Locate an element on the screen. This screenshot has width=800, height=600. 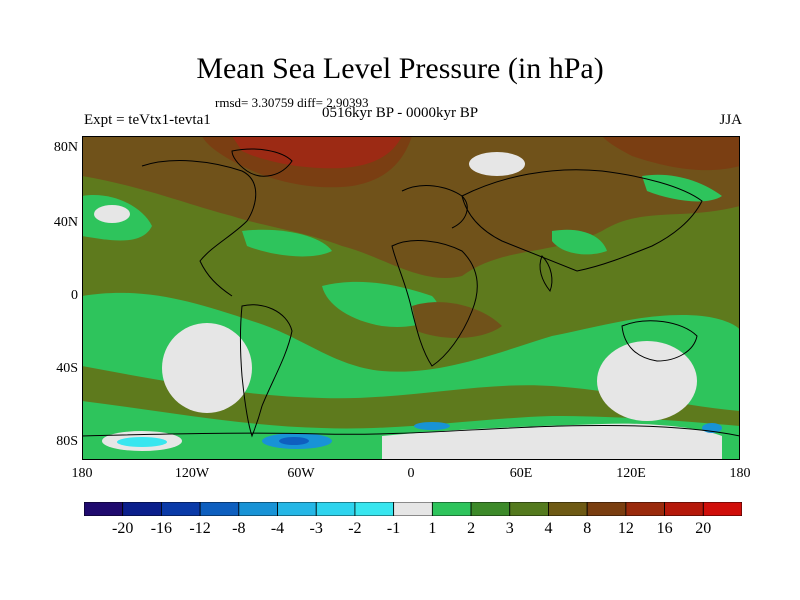
x-label-60e: 60E is located at coordinates (521, 473).